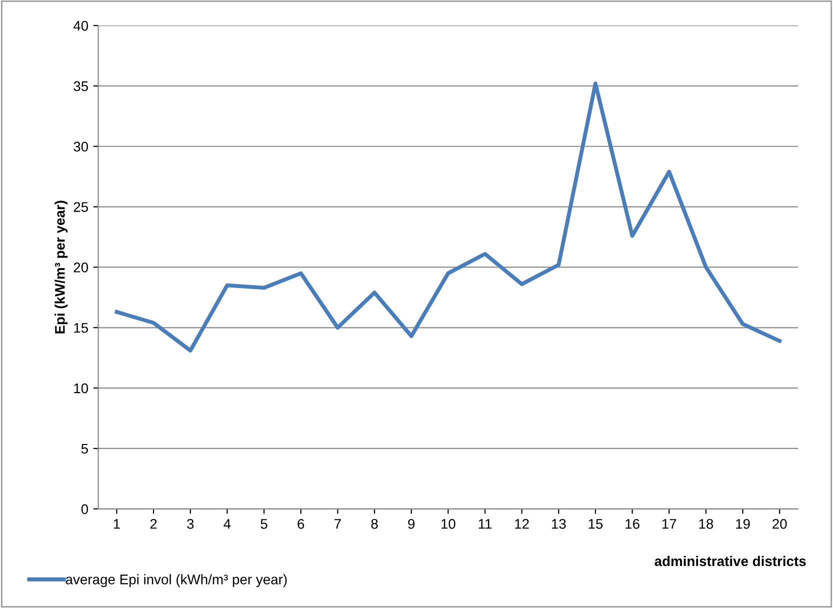 The width and height of the screenshot is (833, 608). I want to click on x-tick-label: 4, so click(227, 524).